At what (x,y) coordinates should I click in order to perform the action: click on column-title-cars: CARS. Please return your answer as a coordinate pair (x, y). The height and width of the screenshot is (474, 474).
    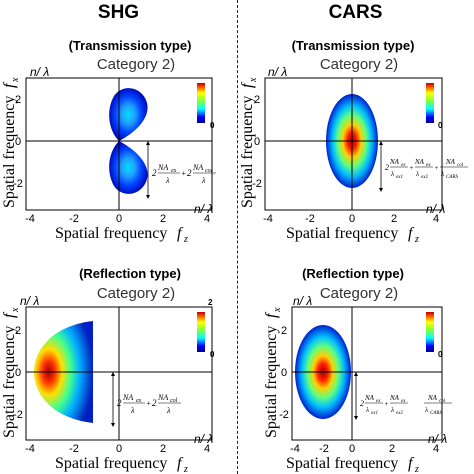
    Looking at the image, I should click on (355, 12).